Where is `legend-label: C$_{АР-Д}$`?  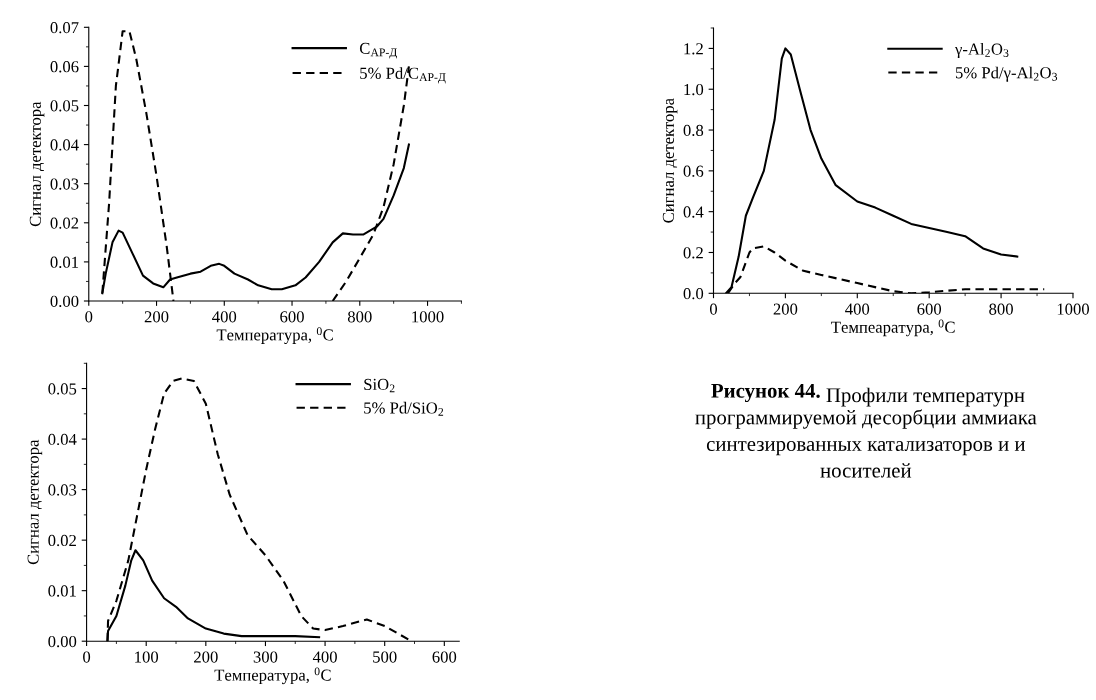 legend-label: C$_{АР-Д}$ is located at coordinates (378, 50).